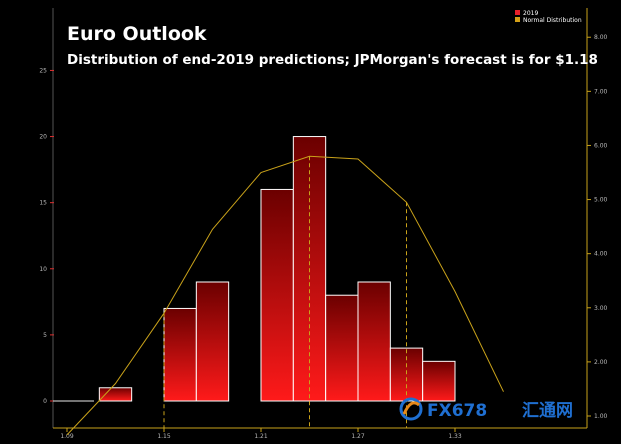  I want to click on left-y-ticks: 0 5 10 15 20 25, so click(46, 236).